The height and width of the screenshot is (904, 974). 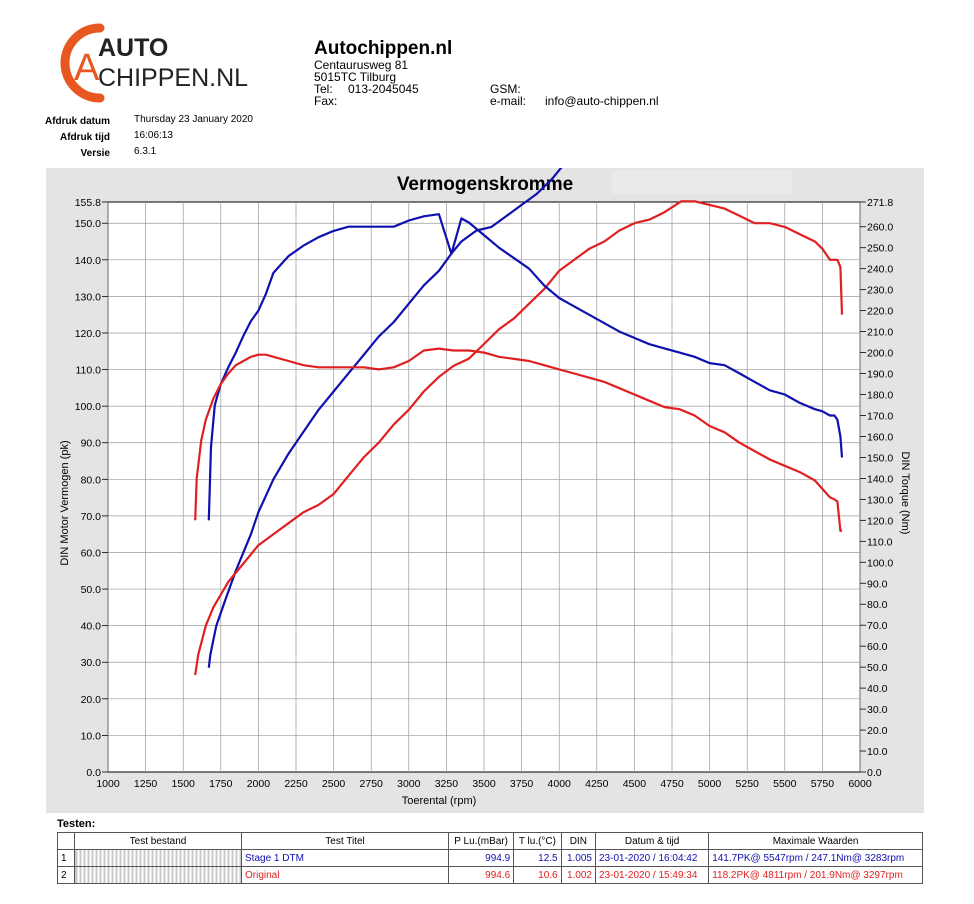 What do you see at coordinates (505, 89) in the screenshot?
I see `company-gsm-label: GSM:` at bounding box center [505, 89].